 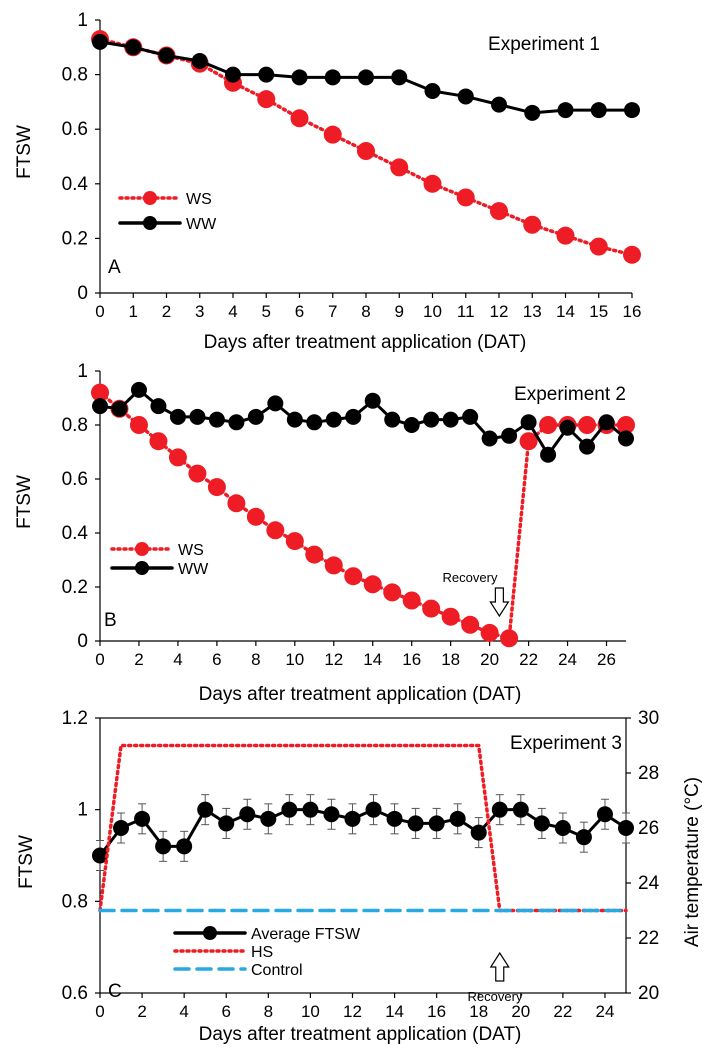 I want to click on legend-label-control: Control, so click(x=277, y=970).